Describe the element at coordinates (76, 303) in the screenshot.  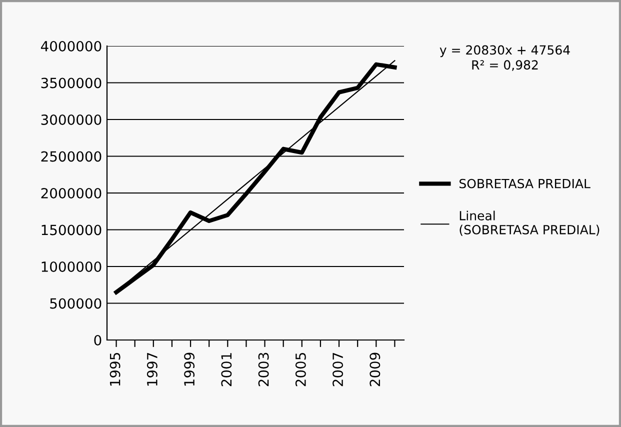
I see `y-tick-label: 500000` at that location.